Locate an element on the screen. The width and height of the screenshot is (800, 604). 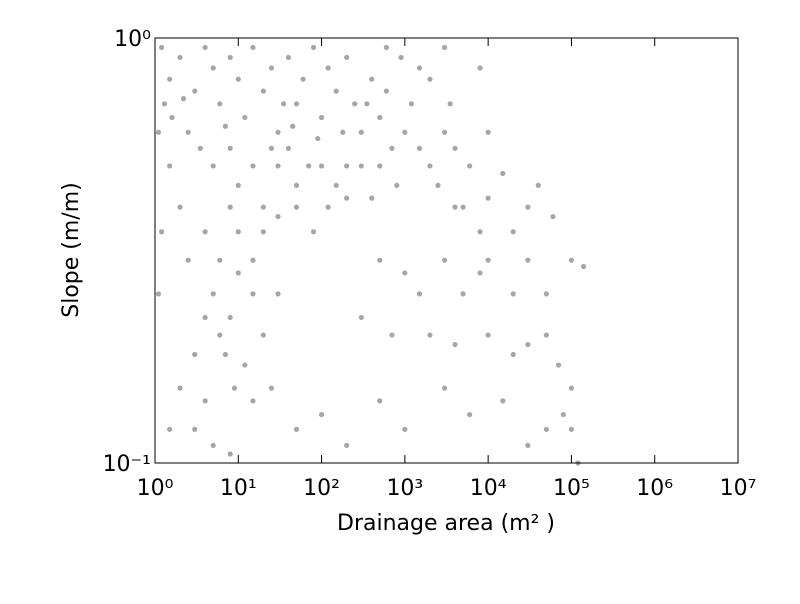
x-tick-label: 10⁷ is located at coordinates (738, 488).